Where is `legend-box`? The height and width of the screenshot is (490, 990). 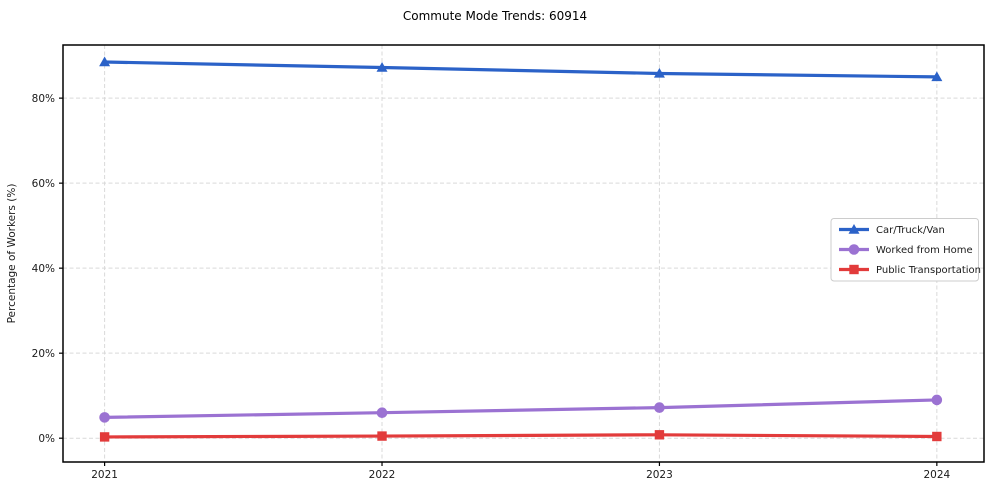
legend-box is located at coordinates (904, 250).